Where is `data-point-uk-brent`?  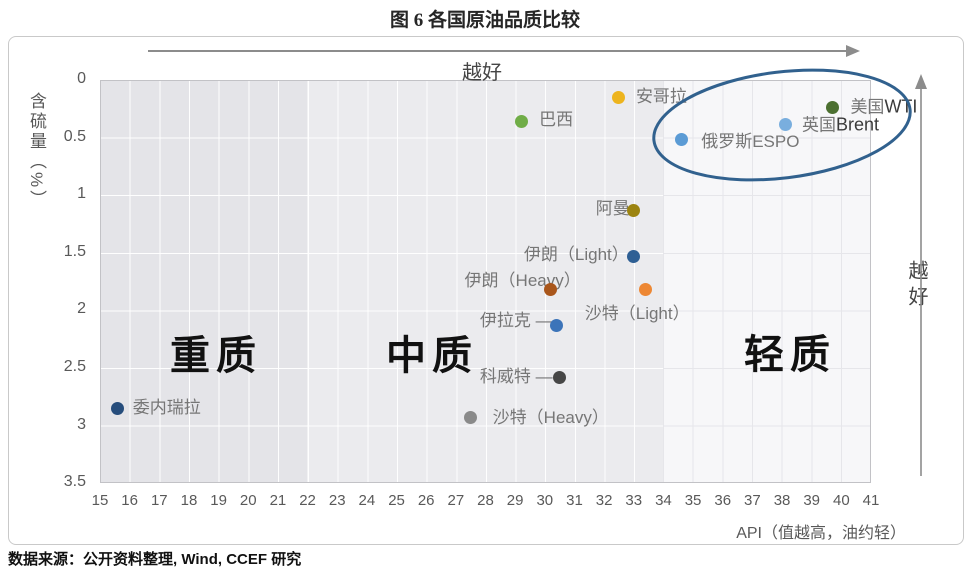 data-point-uk-brent is located at coordinates (785, 125).